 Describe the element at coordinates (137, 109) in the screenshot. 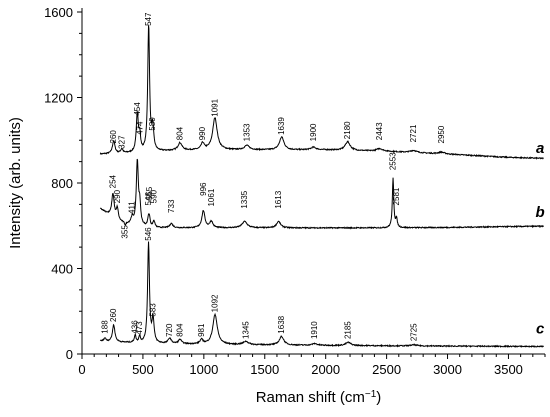

I see `peak-label: 454` at that location.